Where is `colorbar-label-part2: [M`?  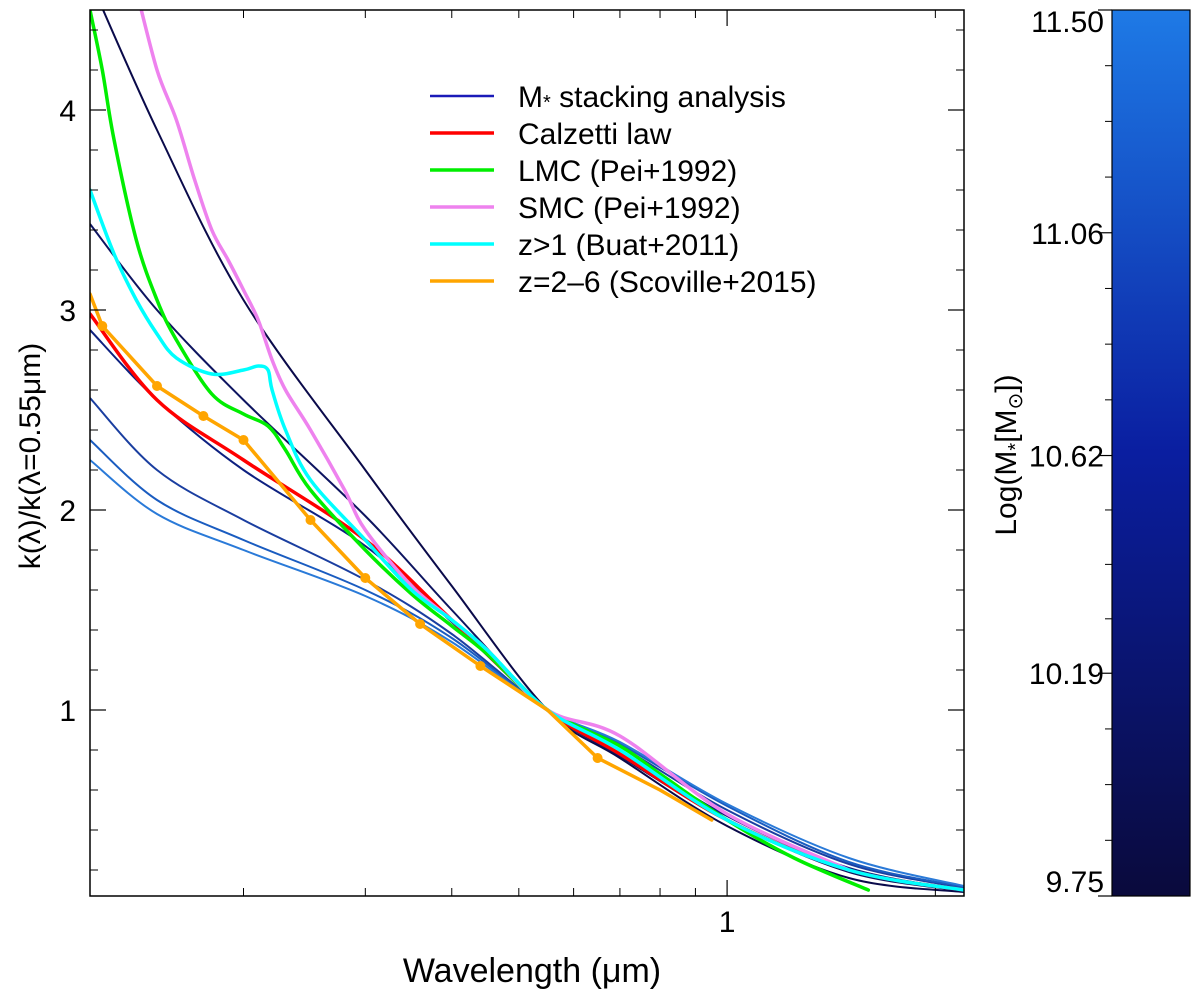 colorbar-label-part2: [M is located at coordinates (1006, 425).